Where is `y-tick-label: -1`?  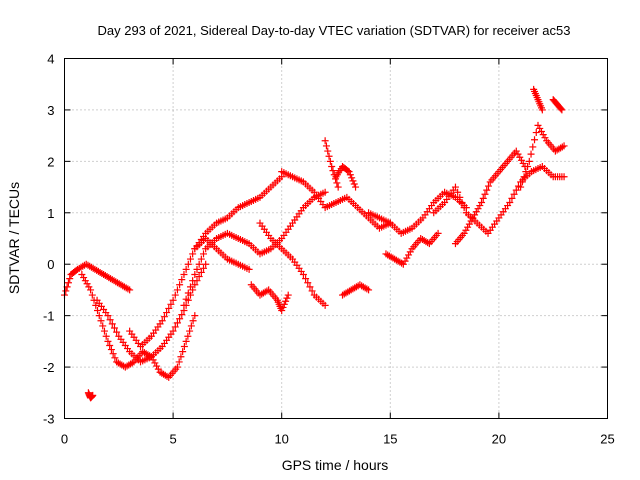 y-tick-label: -1 is located at coordinates (49, 316).